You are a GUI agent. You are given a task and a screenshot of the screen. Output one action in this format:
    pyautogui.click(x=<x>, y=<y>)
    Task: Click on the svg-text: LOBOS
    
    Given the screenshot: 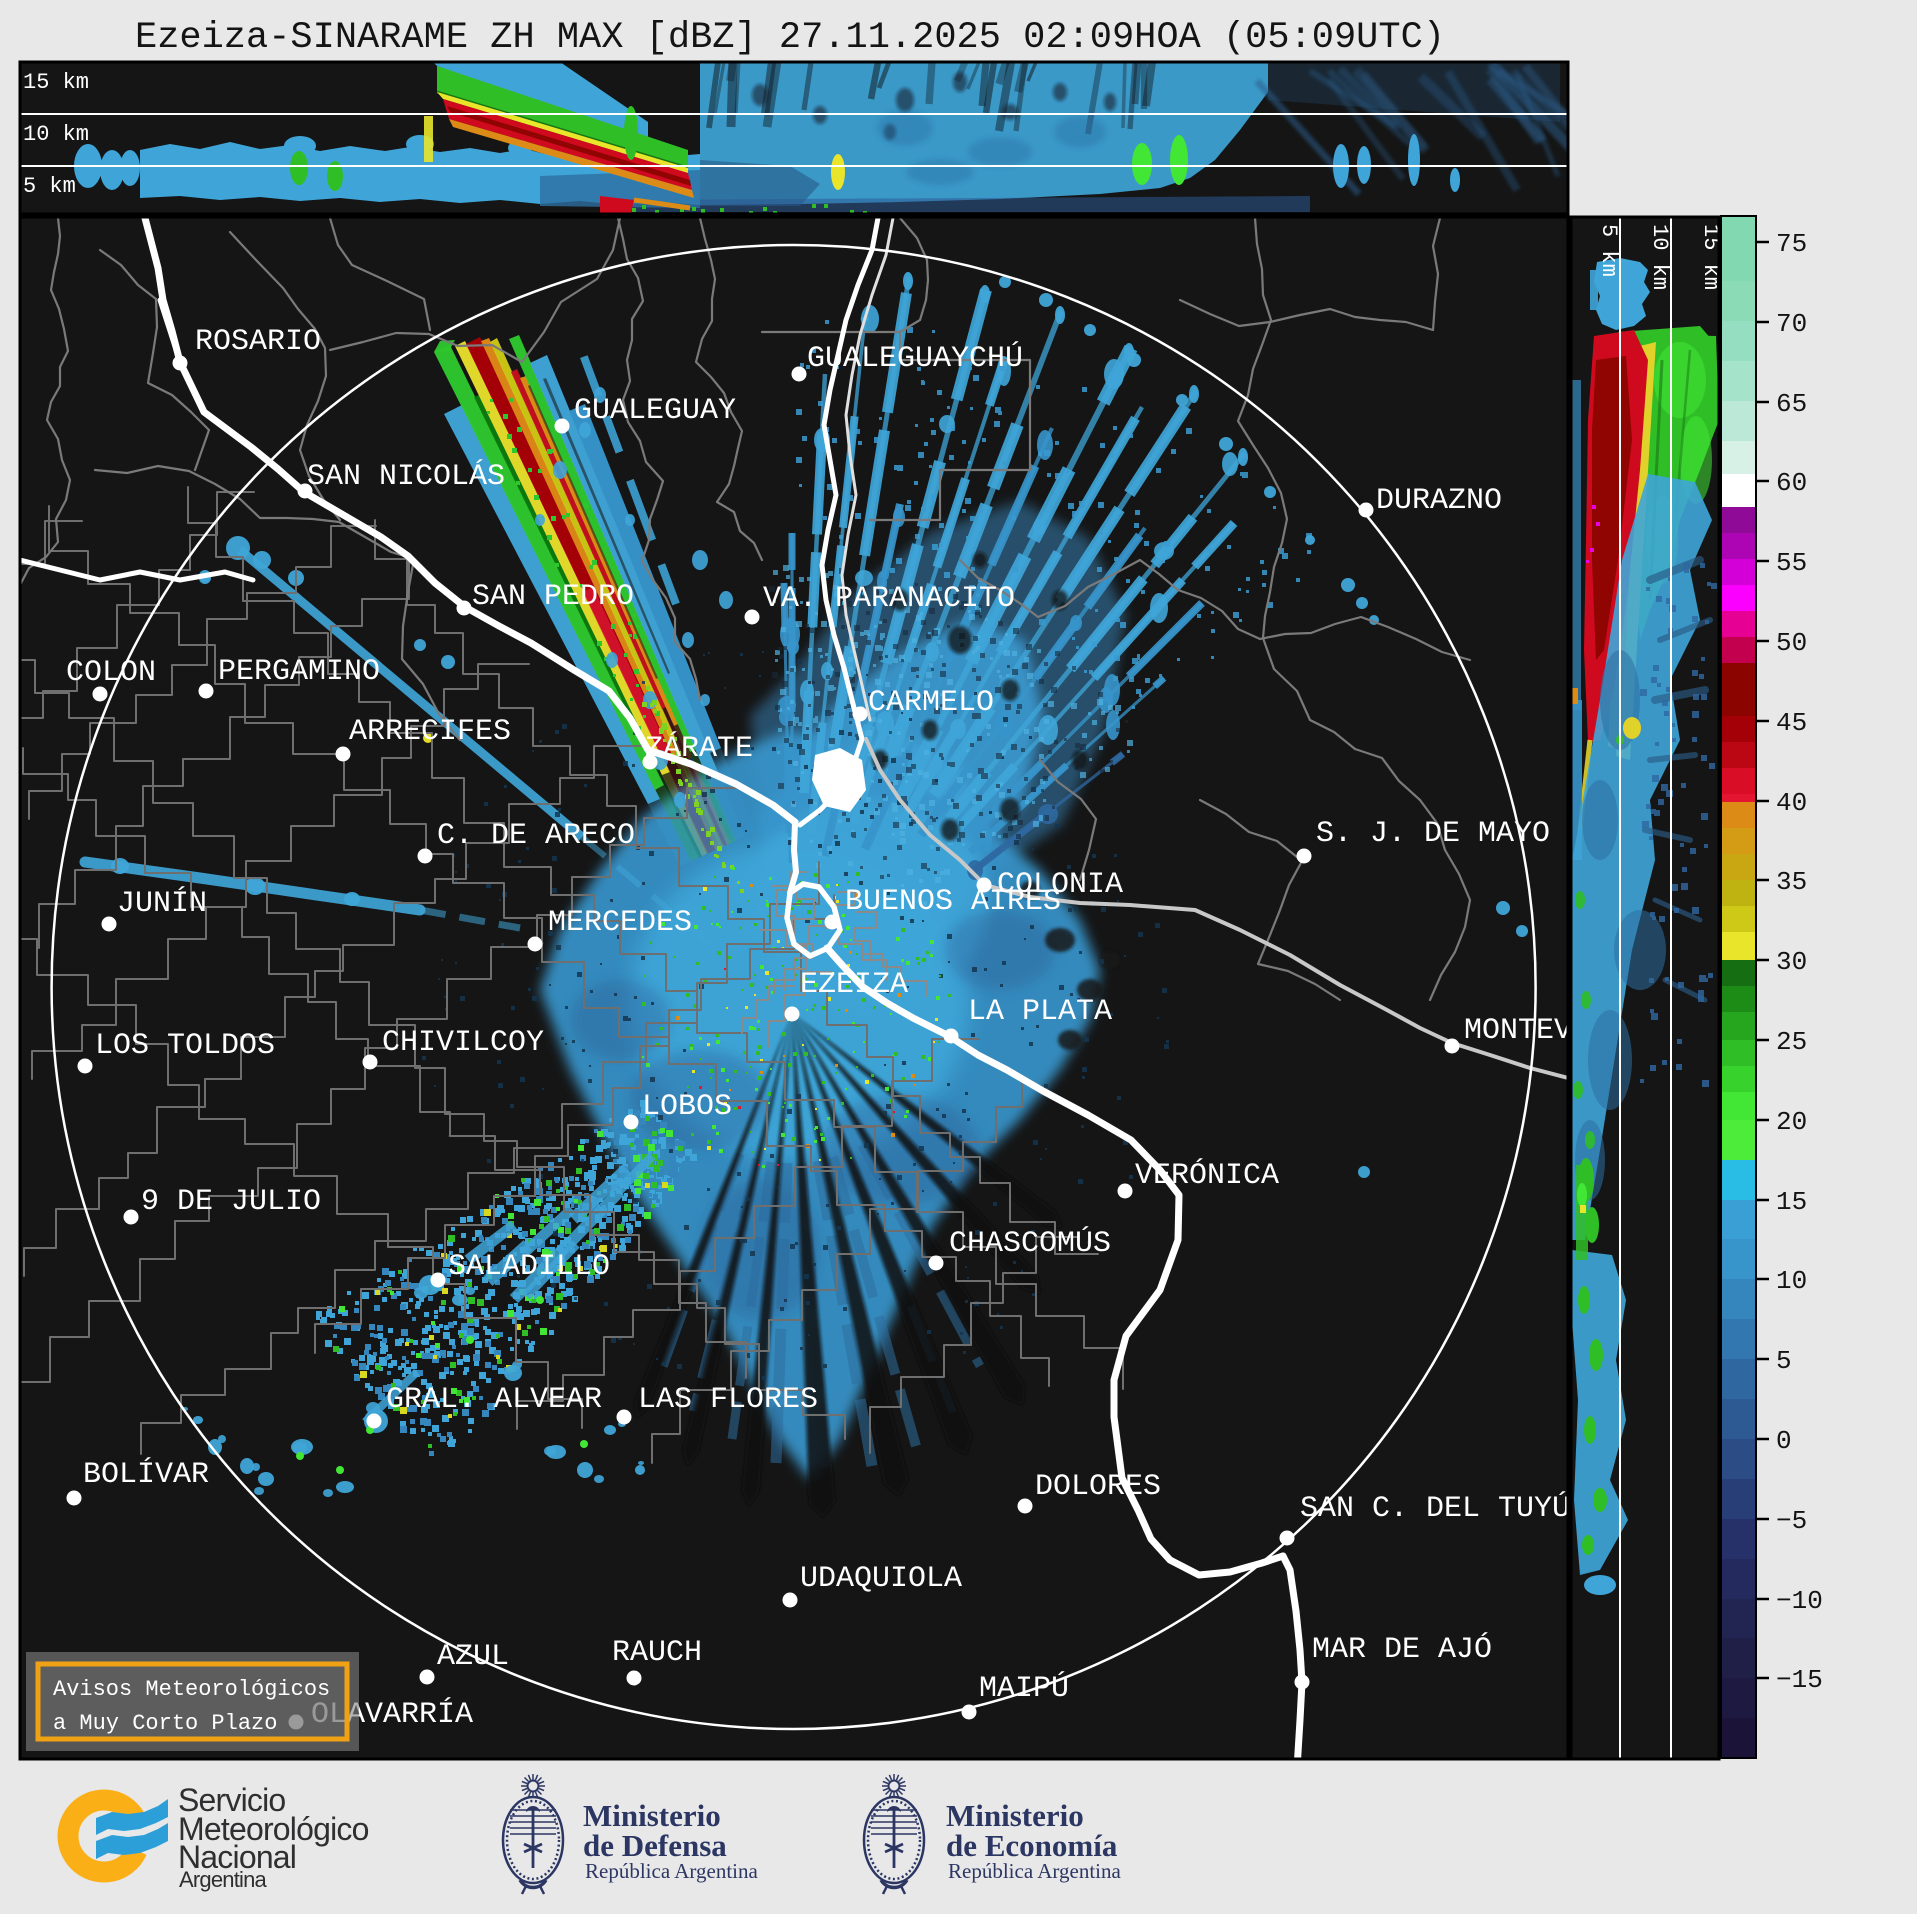 What is the action you would take?
    pyautogui.click(x=687, y=1107)
    